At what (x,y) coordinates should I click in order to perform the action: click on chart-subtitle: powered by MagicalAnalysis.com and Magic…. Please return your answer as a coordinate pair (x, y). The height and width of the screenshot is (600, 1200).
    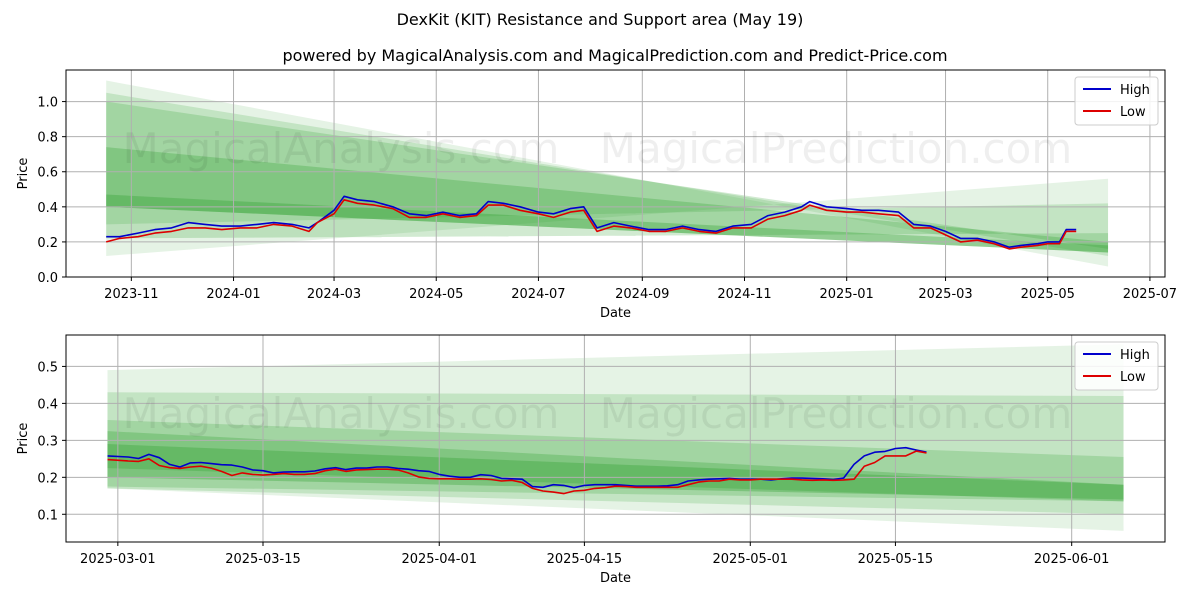
    Looking at the image, I should click on (614, 55).